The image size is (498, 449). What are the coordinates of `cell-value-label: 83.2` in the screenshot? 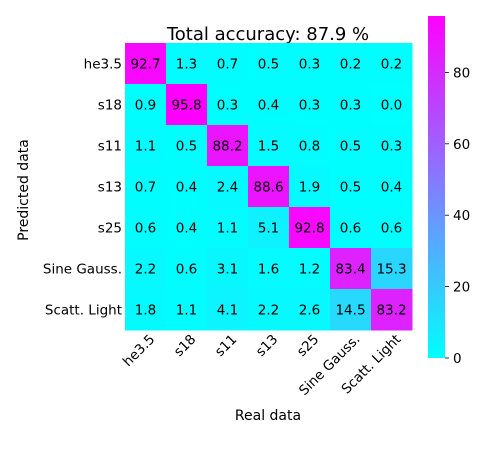 It's located at (391, 311).